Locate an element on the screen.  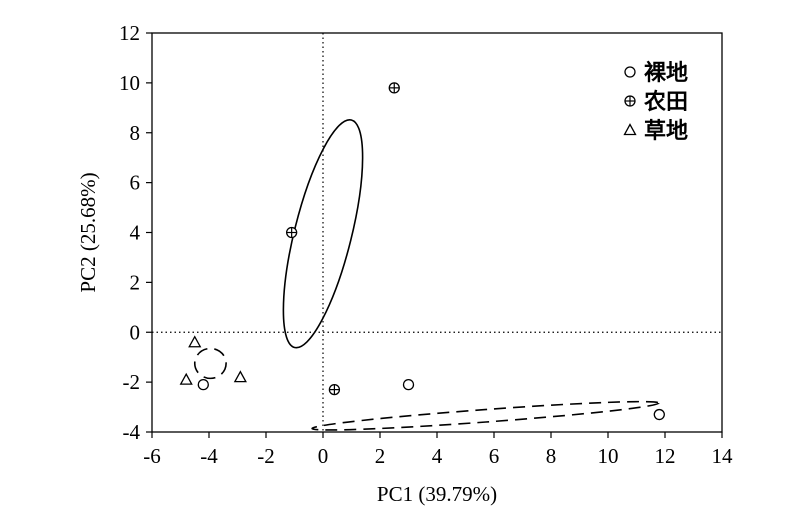
y-tick-label: -2 is located at coordinates (132, 382).